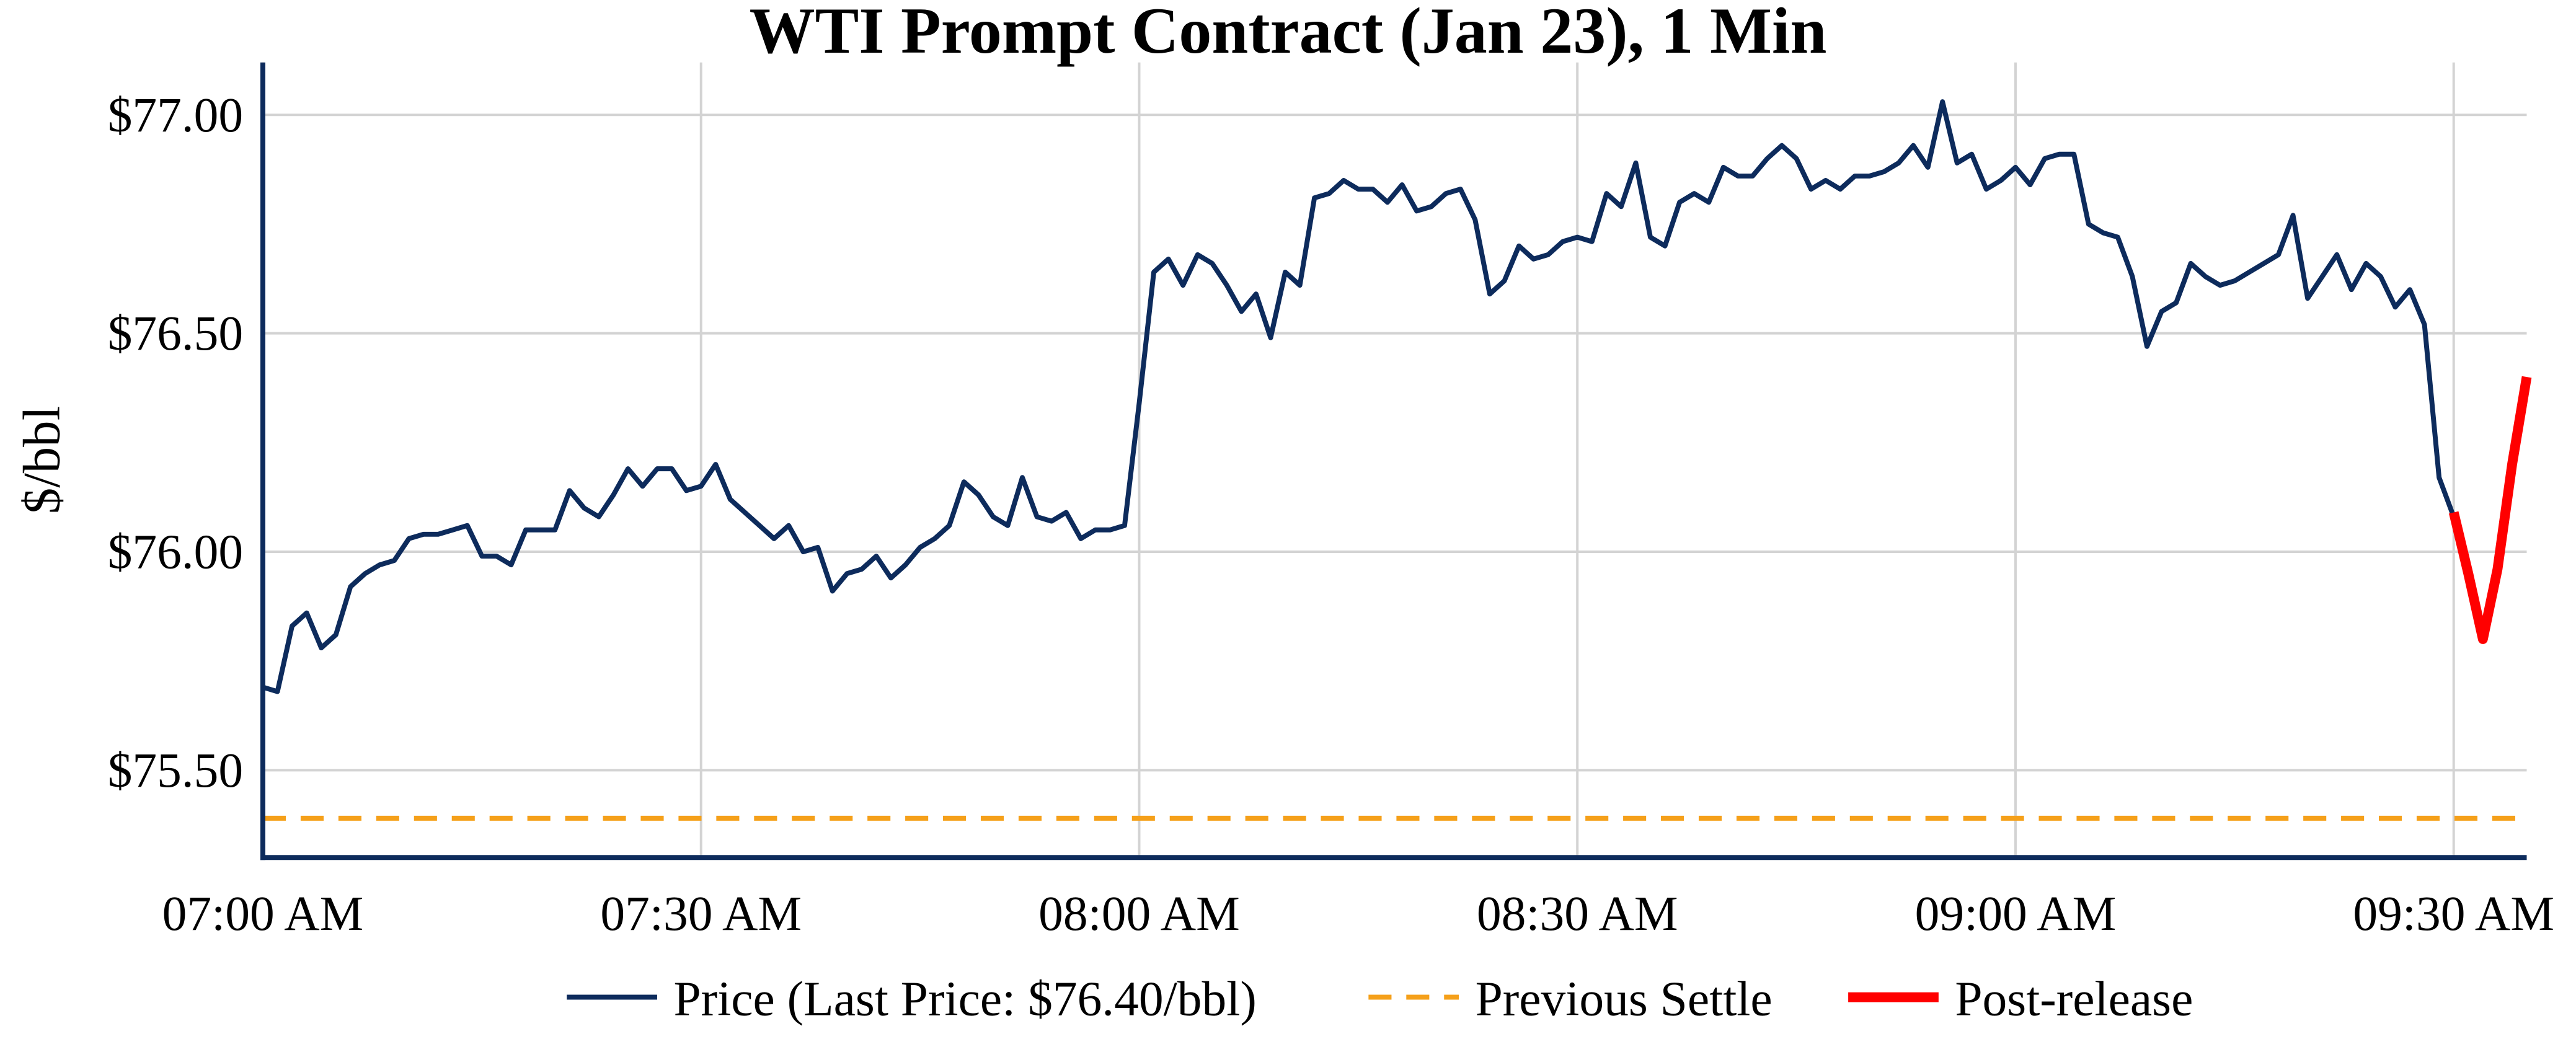 The width and height of the screenshot is (2576, 1057). What do you see at coordinates (263, 914) in the screenshot?
I see `x-tick-label: 07:00 AM` at bounding box center [263, 914].